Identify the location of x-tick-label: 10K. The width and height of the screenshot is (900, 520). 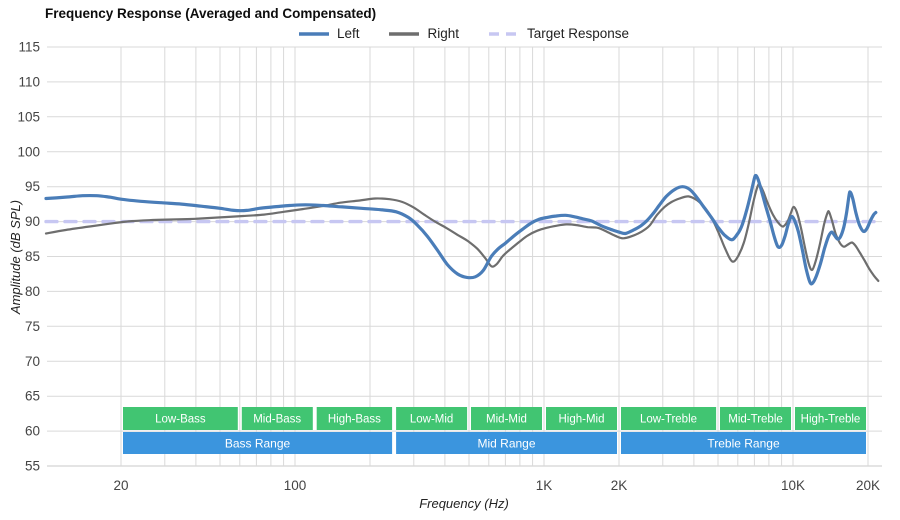
(793, 485).